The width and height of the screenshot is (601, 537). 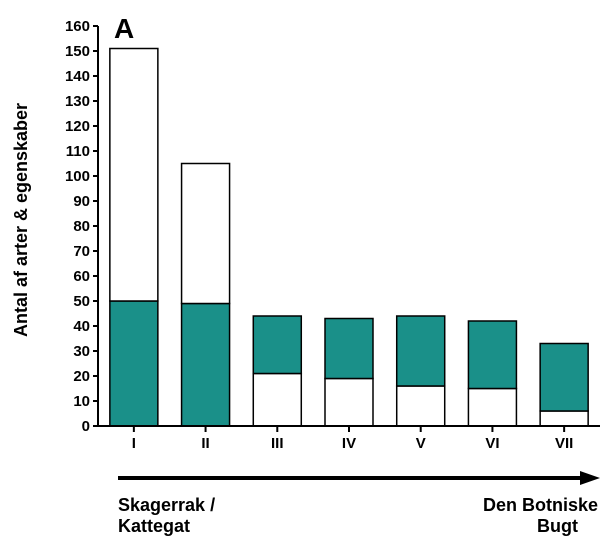 I want to click on gradient-start-label-line-1: Skagerrak /, so click(x=166, y=505).